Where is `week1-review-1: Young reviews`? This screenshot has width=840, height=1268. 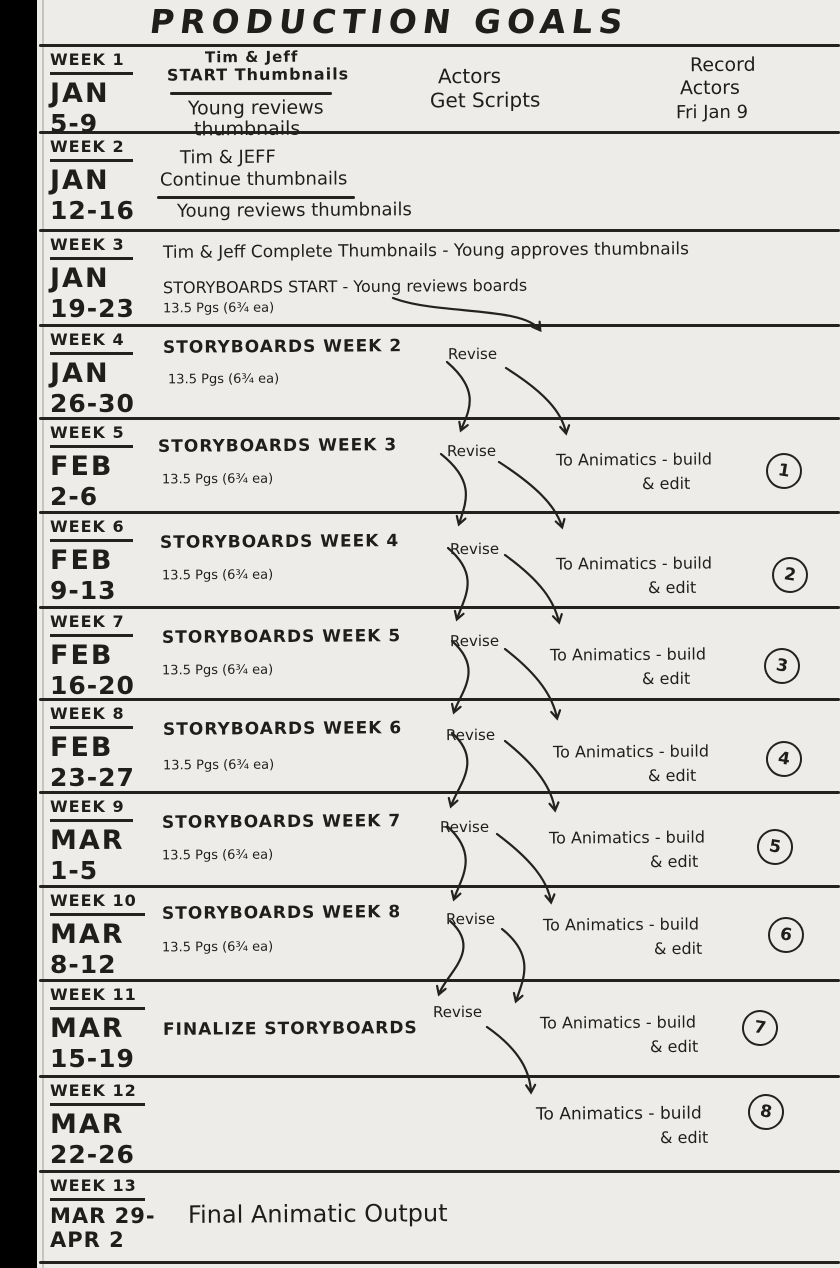 week1-review-1: Young reviews is located at coordinates (255, 108).